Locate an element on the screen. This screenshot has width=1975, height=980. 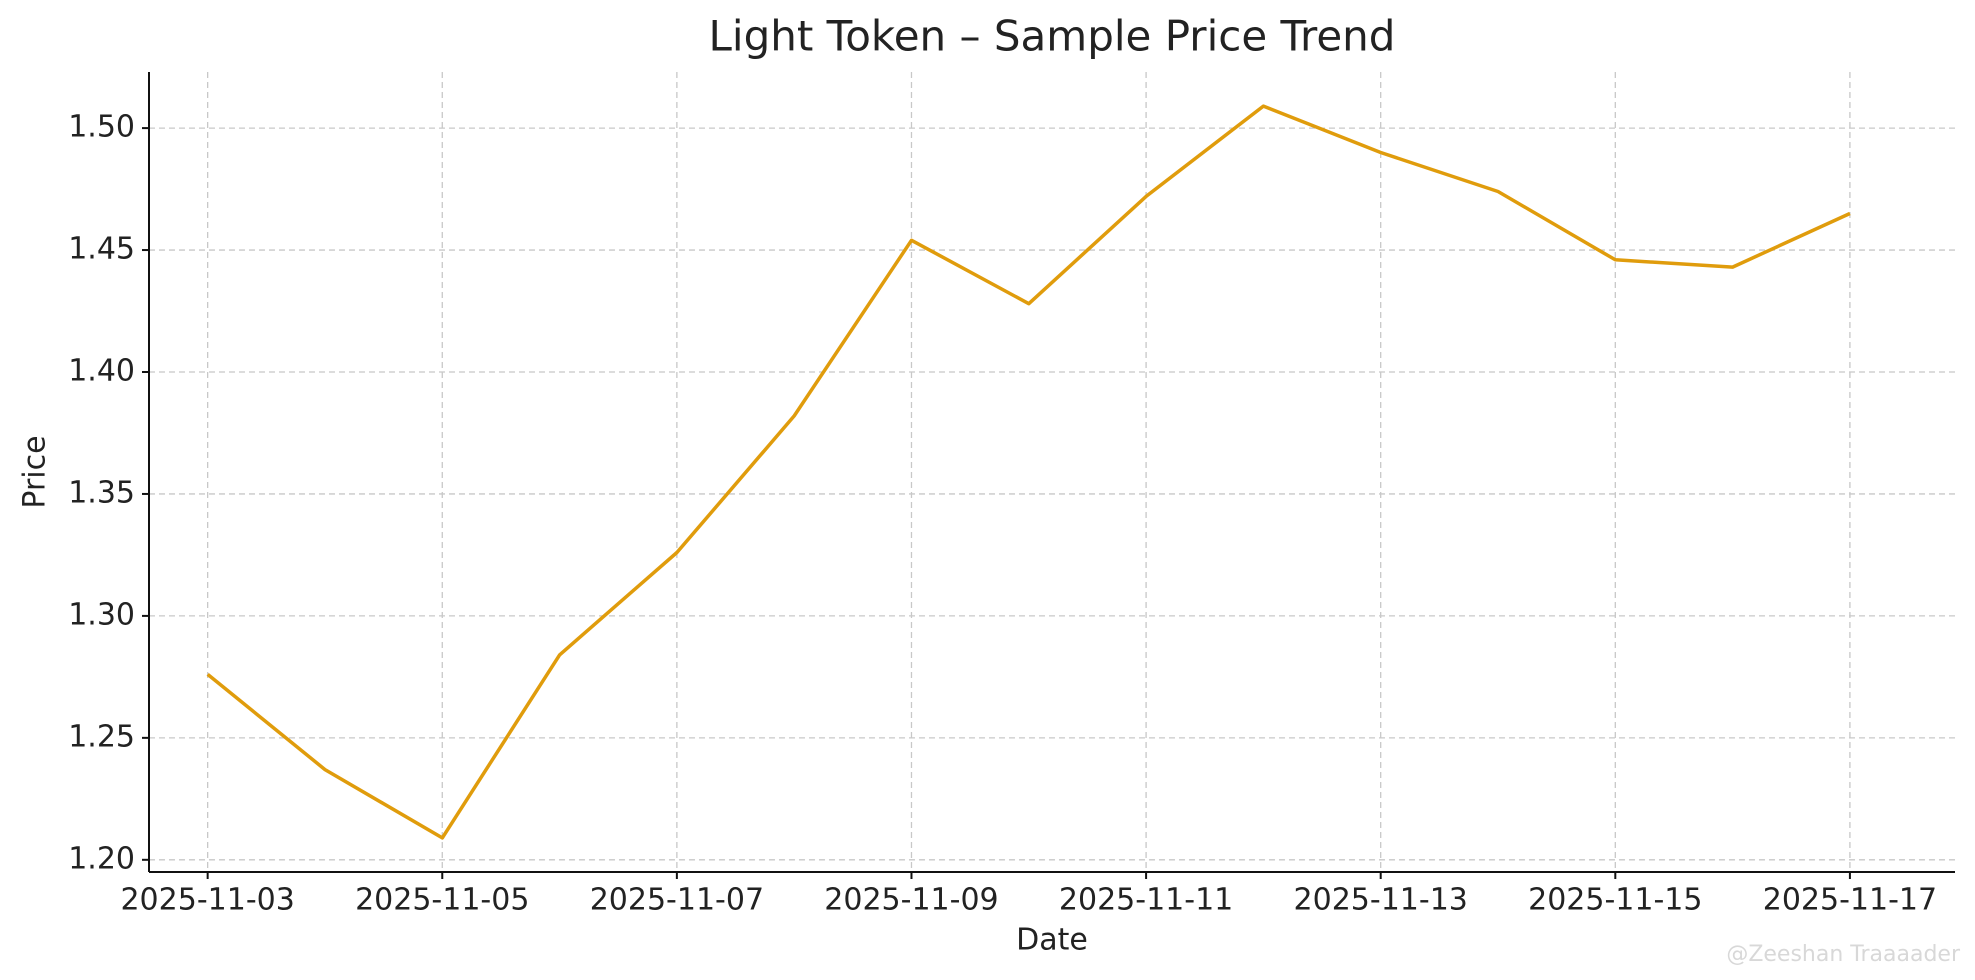
x-tick-label: 2025-11-13 is located at coordinates (1381, 900).